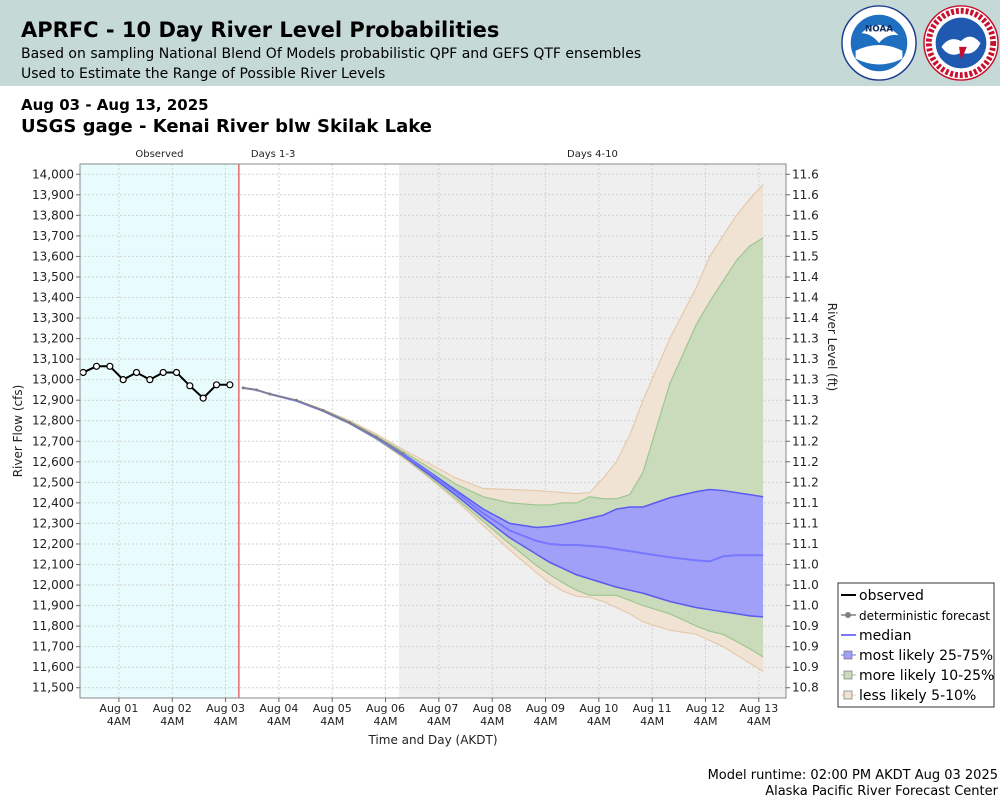 Image resolution: width=1000 pixels, height=800 pixels. Describe the element at coordinates (53, 215) in the screenshot. I see `y-tick-label: 13,800` at that location.